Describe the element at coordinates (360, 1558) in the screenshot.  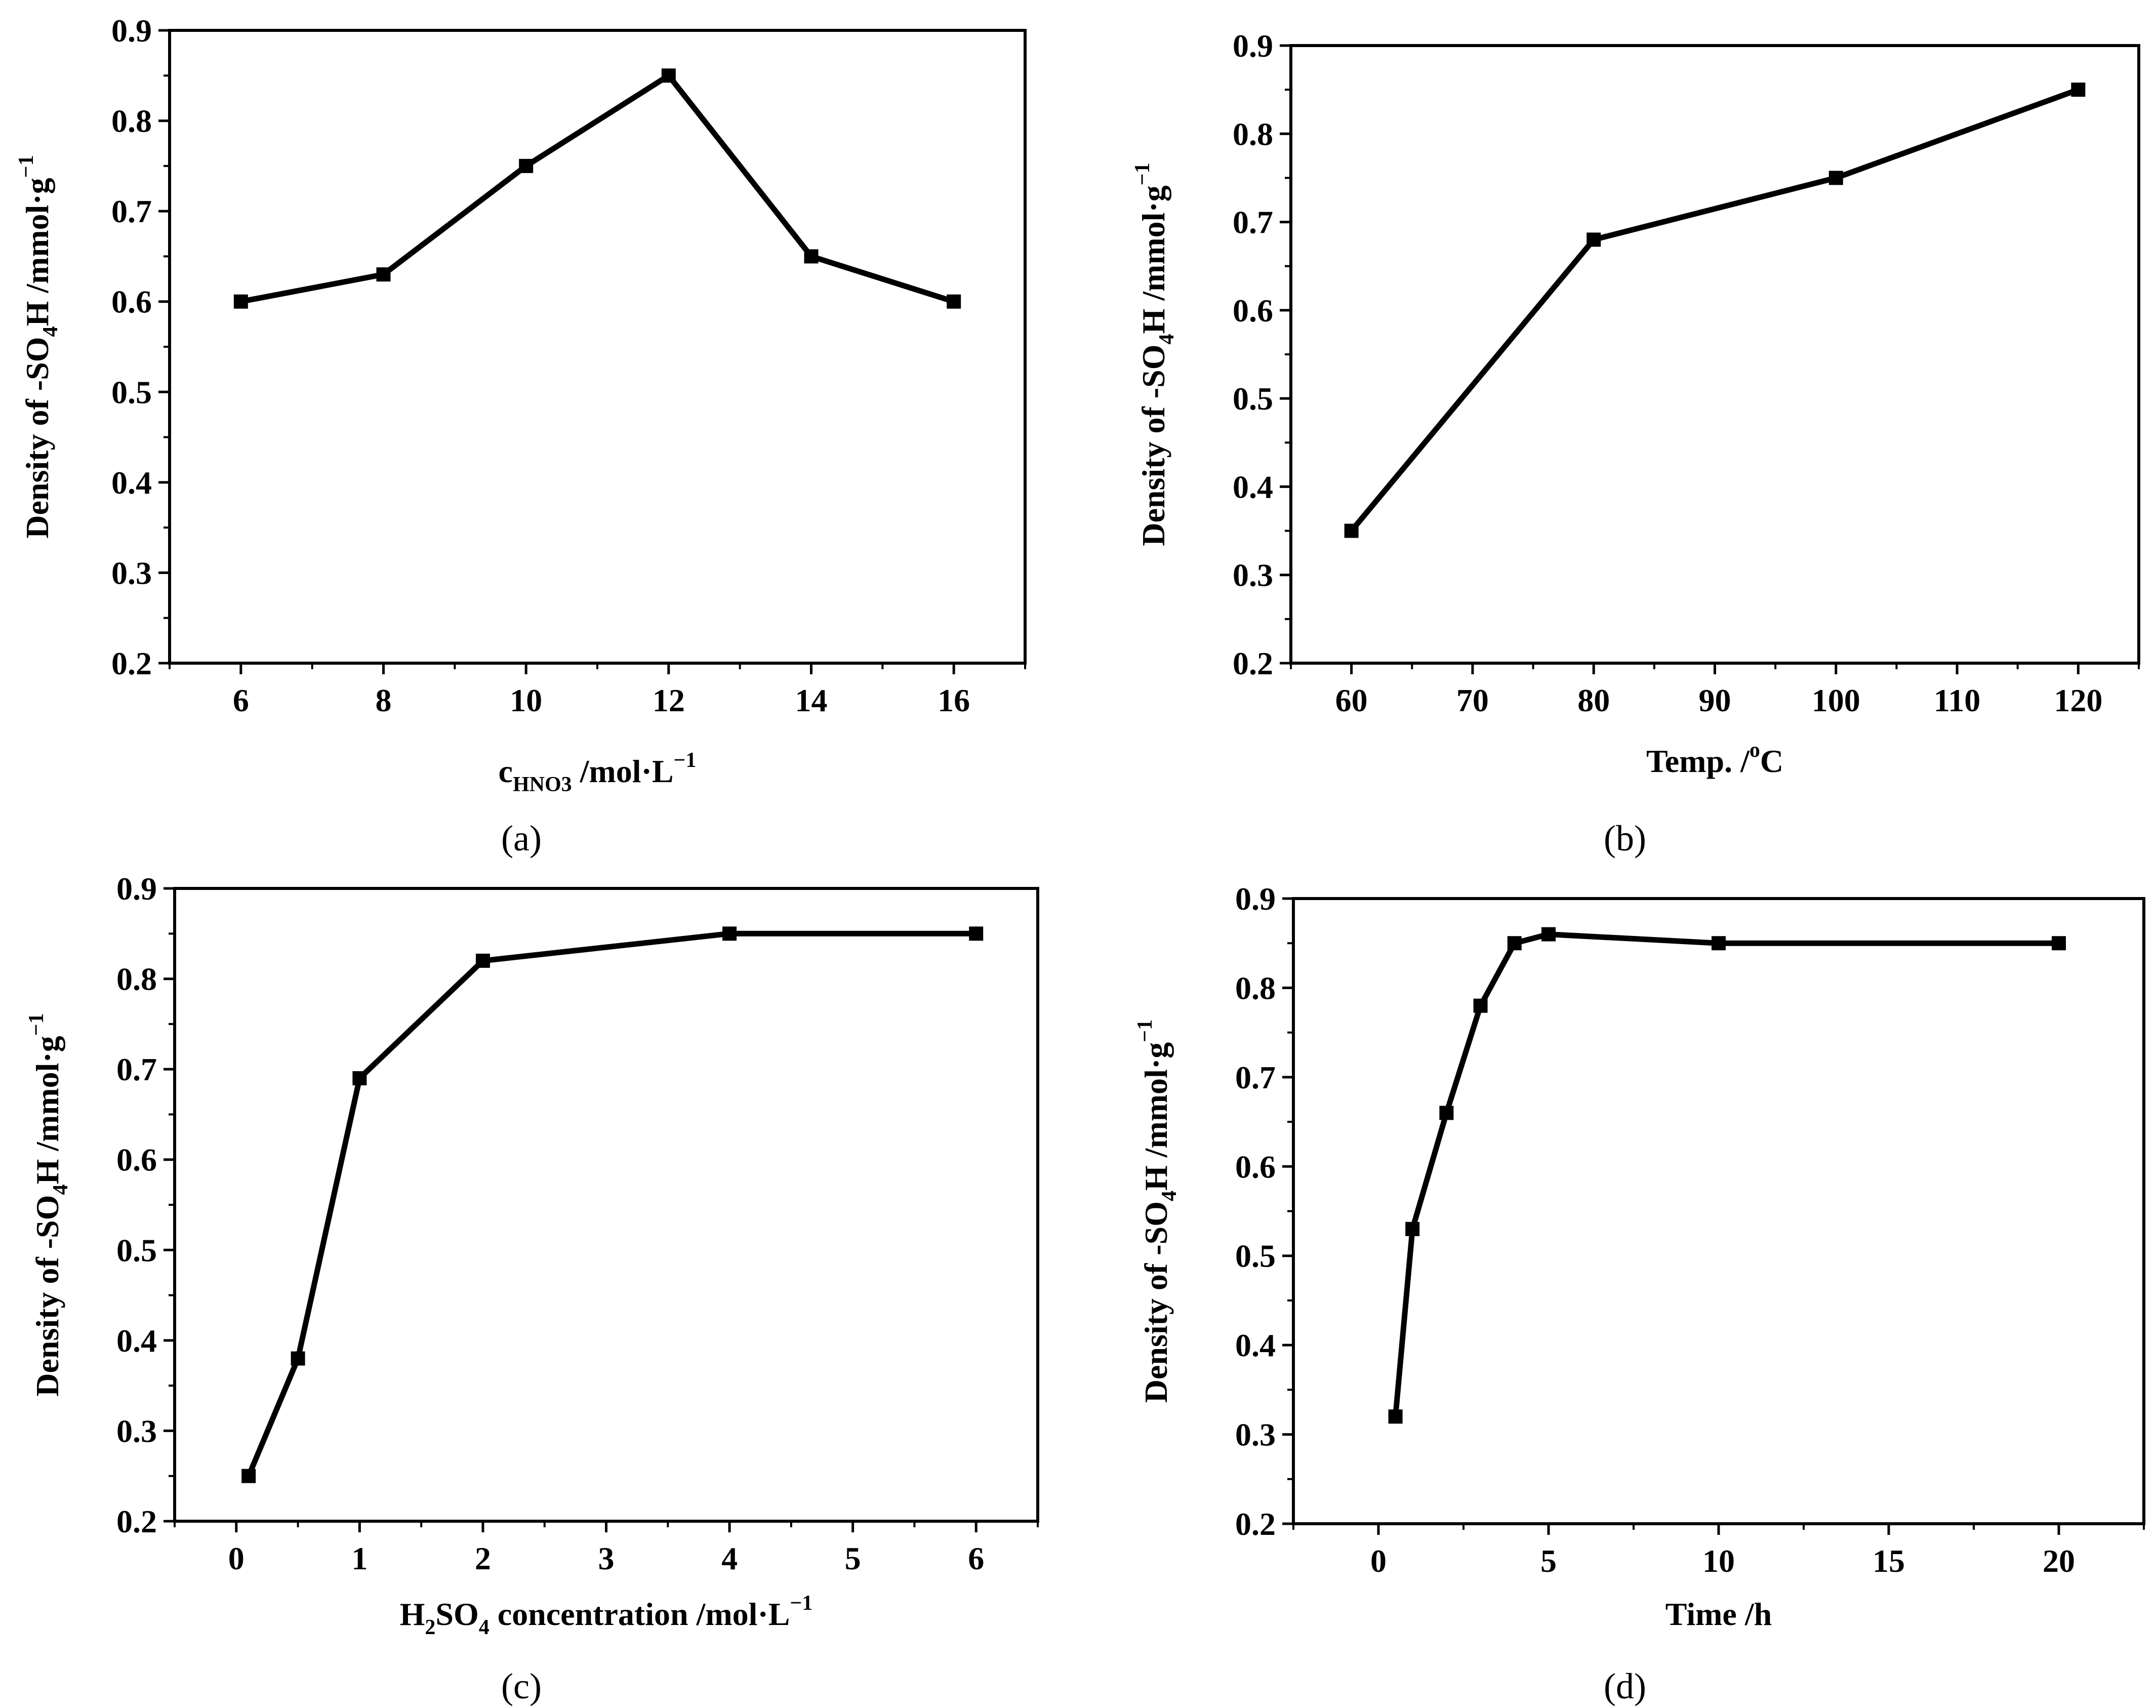
I see `x-tick-label: 1` at that location.